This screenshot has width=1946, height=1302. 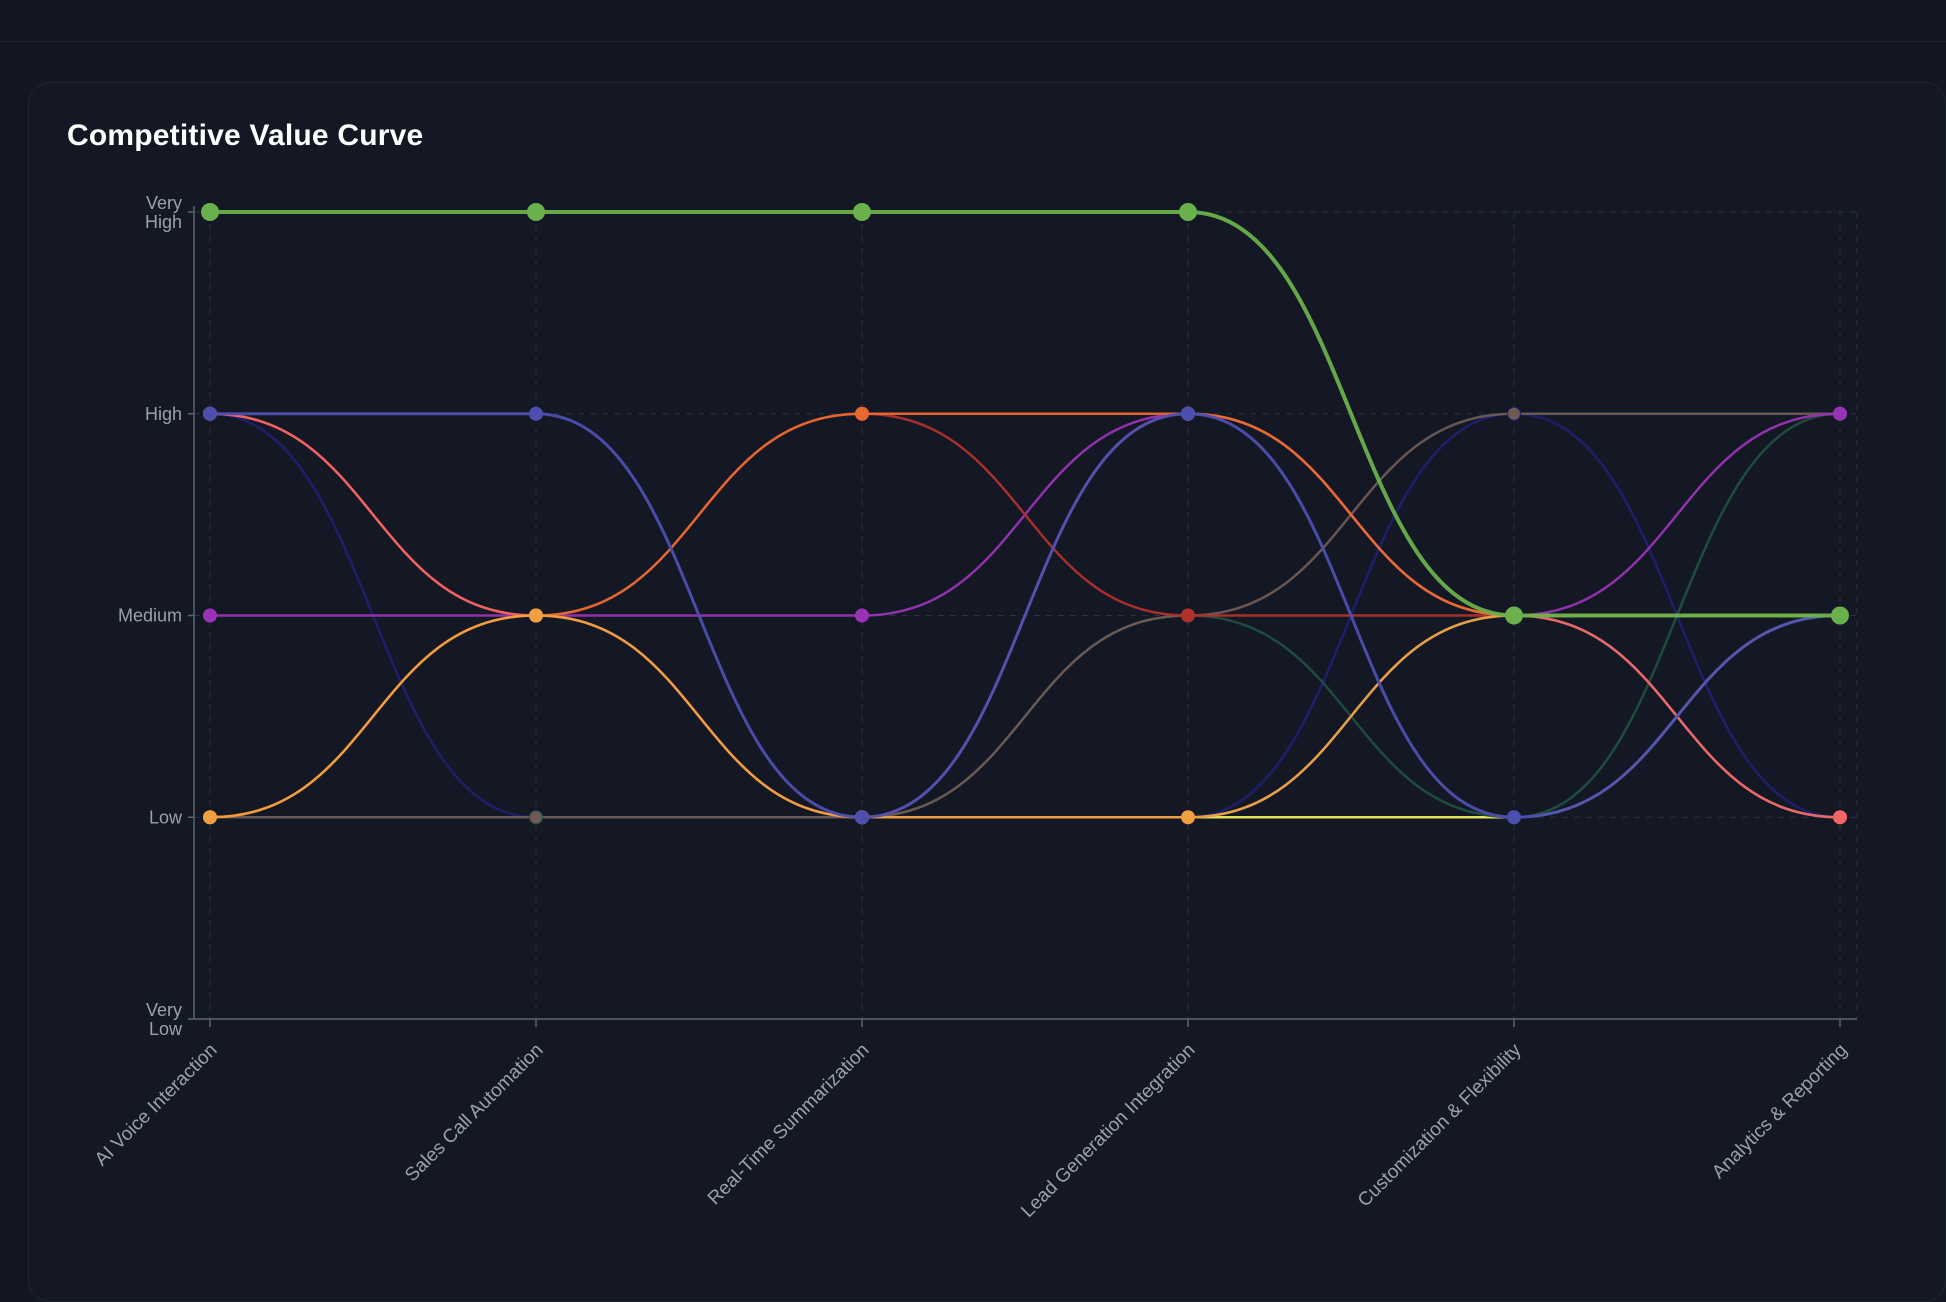 I want to click on x-tick-label: AI Voice Interaction, so click(x=156, y=1105).